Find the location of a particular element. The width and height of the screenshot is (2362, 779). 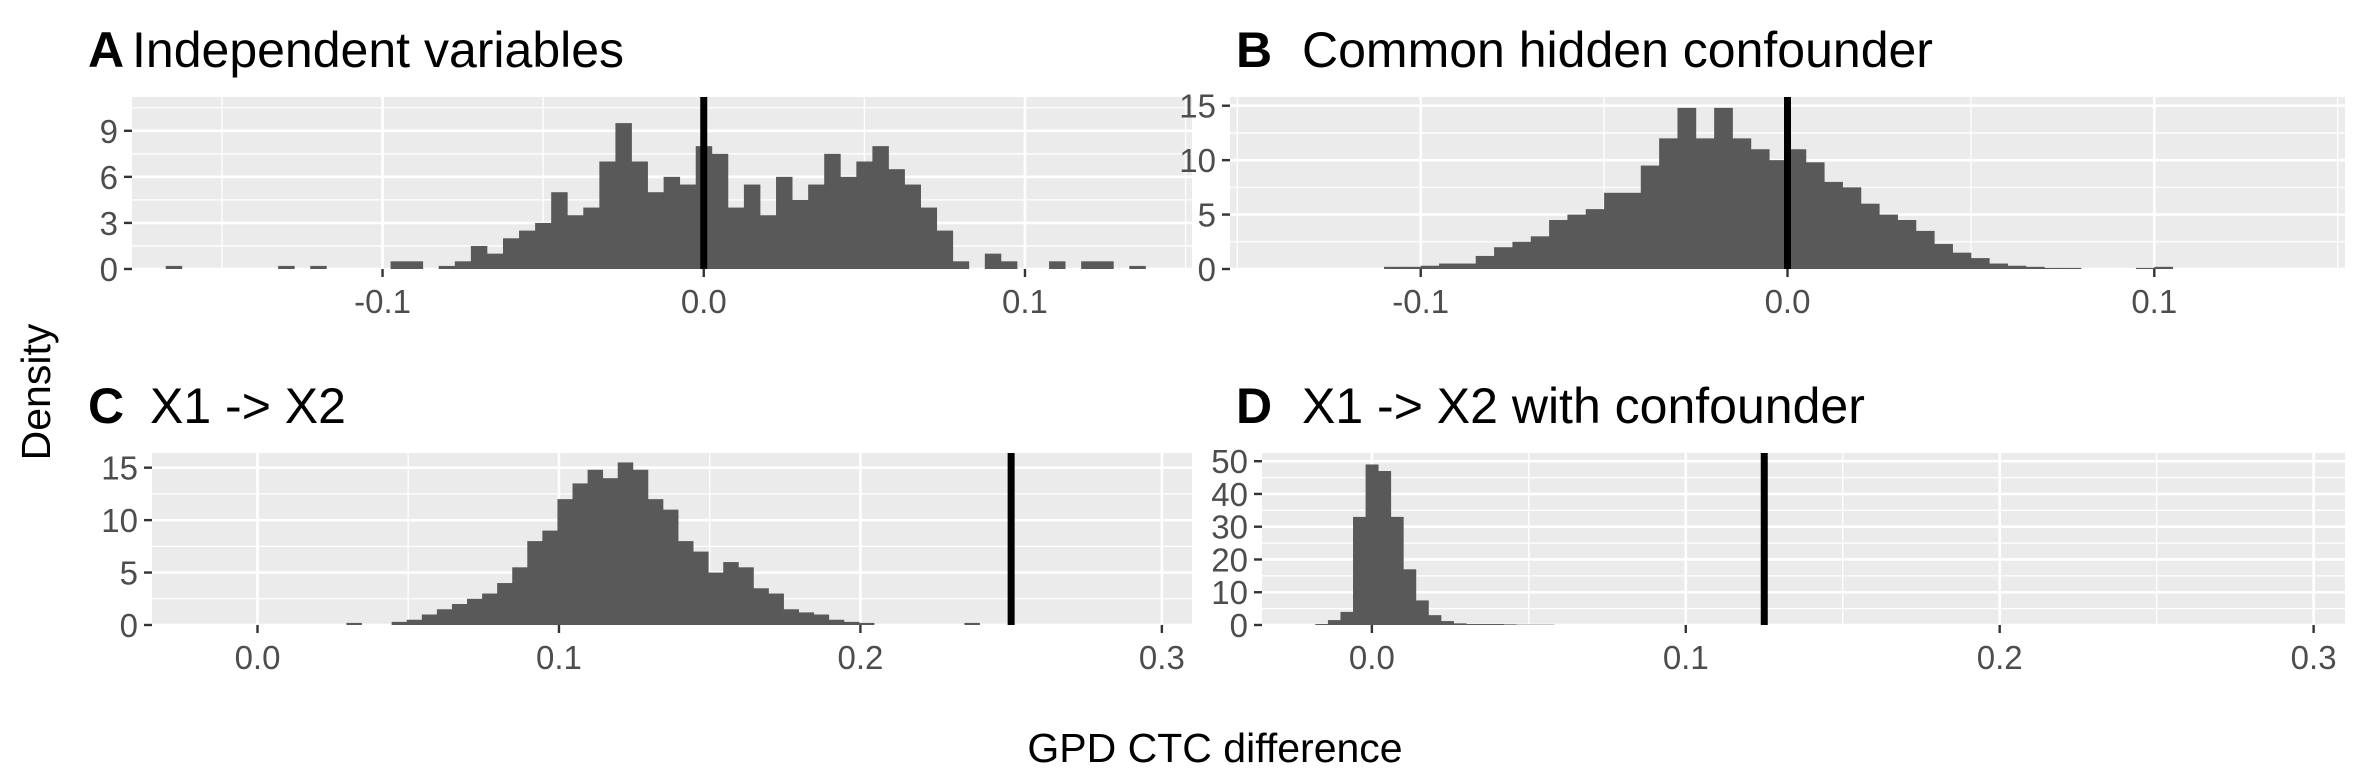

y-tick-label: 40 is located at coordinates (1229, 494).